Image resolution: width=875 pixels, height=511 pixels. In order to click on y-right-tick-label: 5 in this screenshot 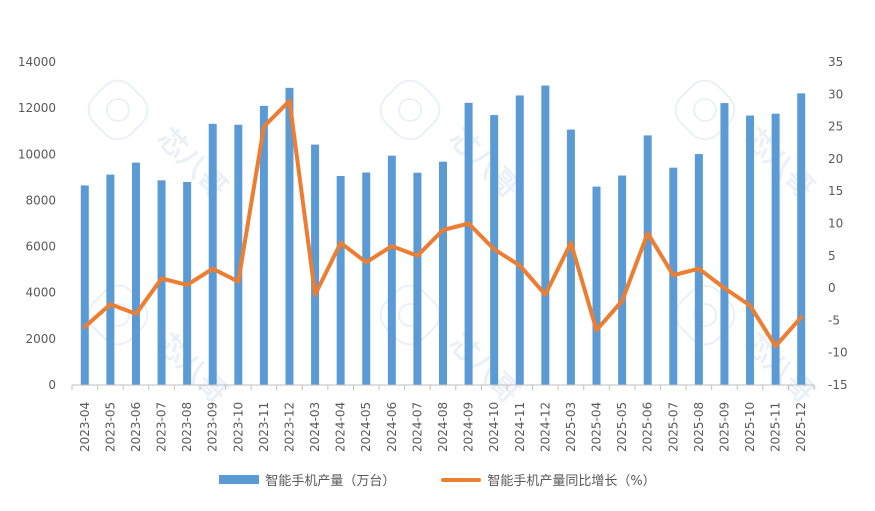, I will do `click(832, 256)`.